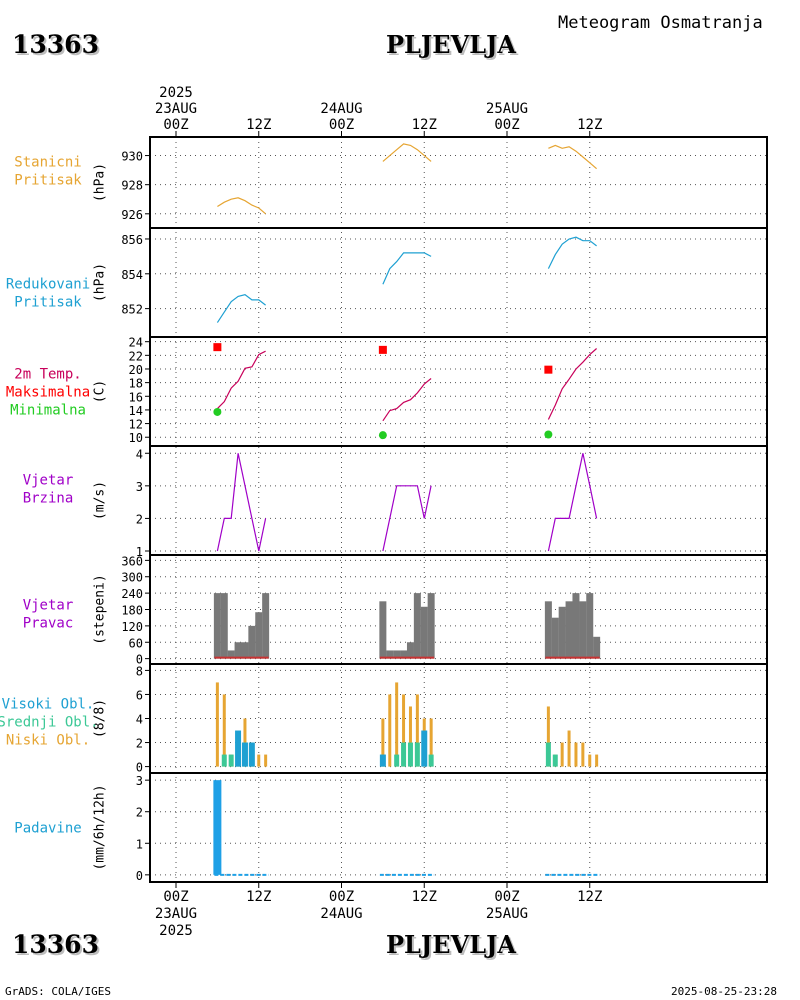  Describe the element at coordinates (217, 827) in the screenshot. I see `precip-bar` at that location.